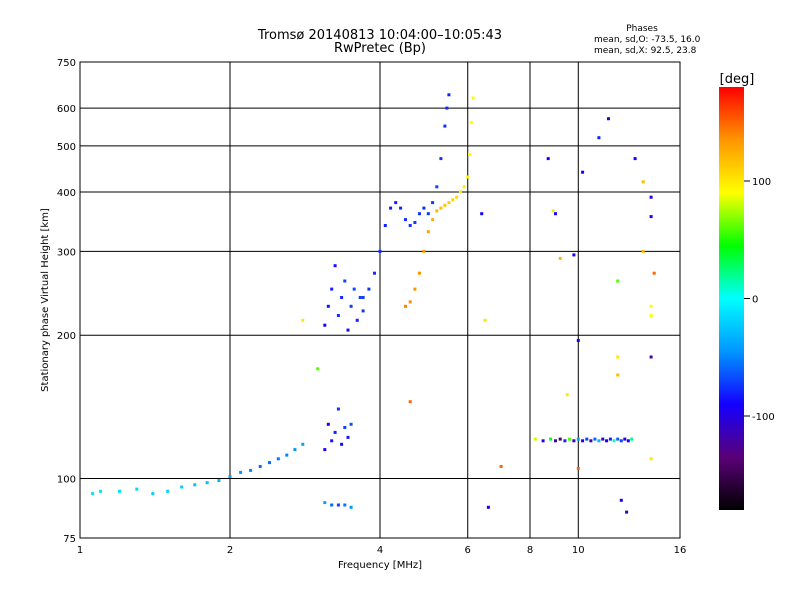 The height and width of the screenshot is (604, 800). I want to click on phase-stats-x: mean, sd,X: 92.5, 23.8, so click(645, 51).